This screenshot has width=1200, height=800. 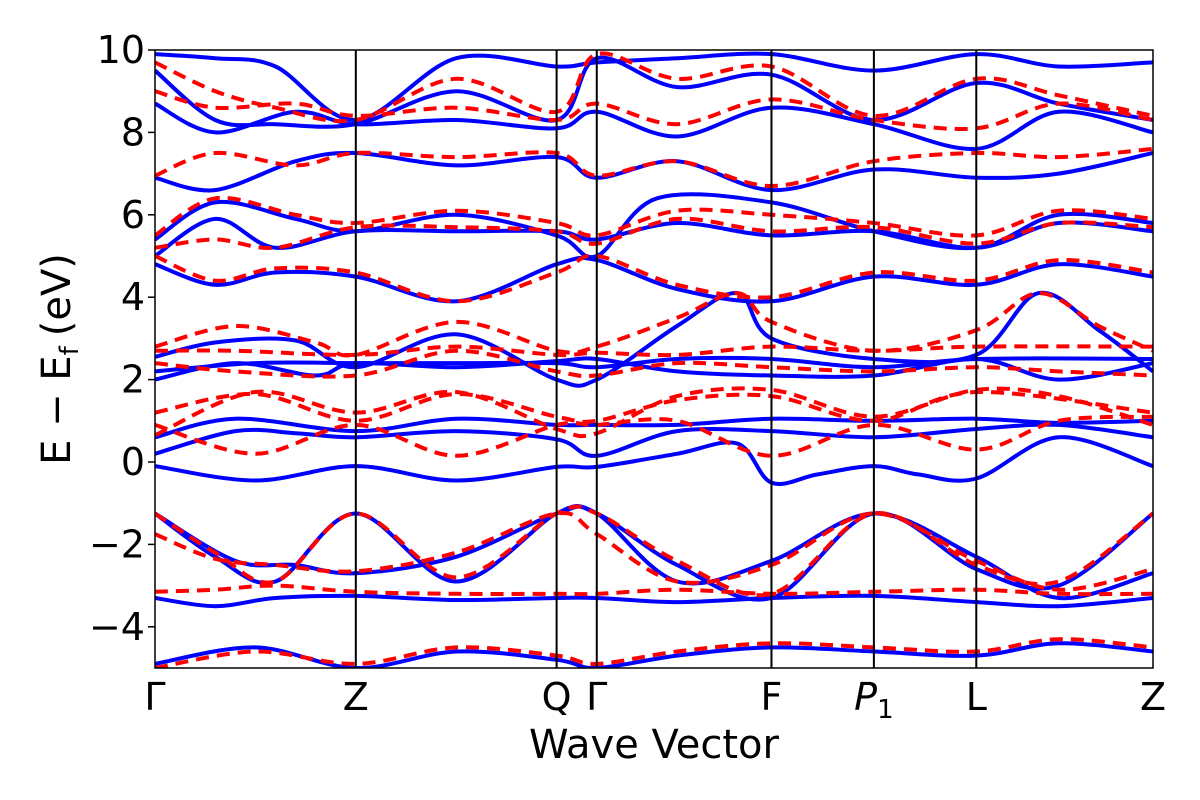 I want to click on x-tick-label-5: F, so click(x=772, y=697).